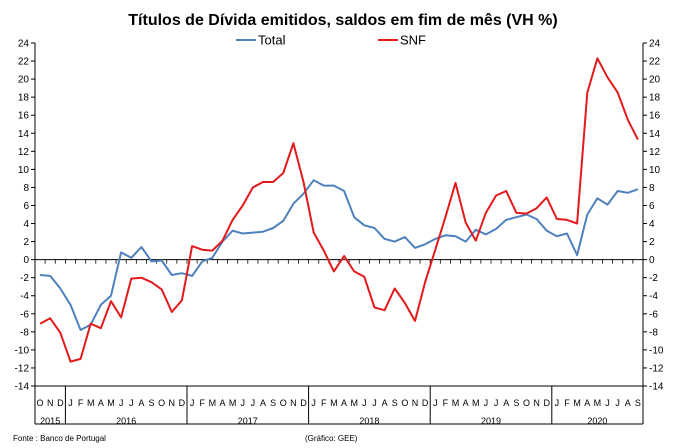 Image resolution: width=680 pixels, height=448 pixels. What do you see at coordinates (652, 188) in the screenshot?
I see `y-tick-label-right: 8` at bounding box center [652, 188].